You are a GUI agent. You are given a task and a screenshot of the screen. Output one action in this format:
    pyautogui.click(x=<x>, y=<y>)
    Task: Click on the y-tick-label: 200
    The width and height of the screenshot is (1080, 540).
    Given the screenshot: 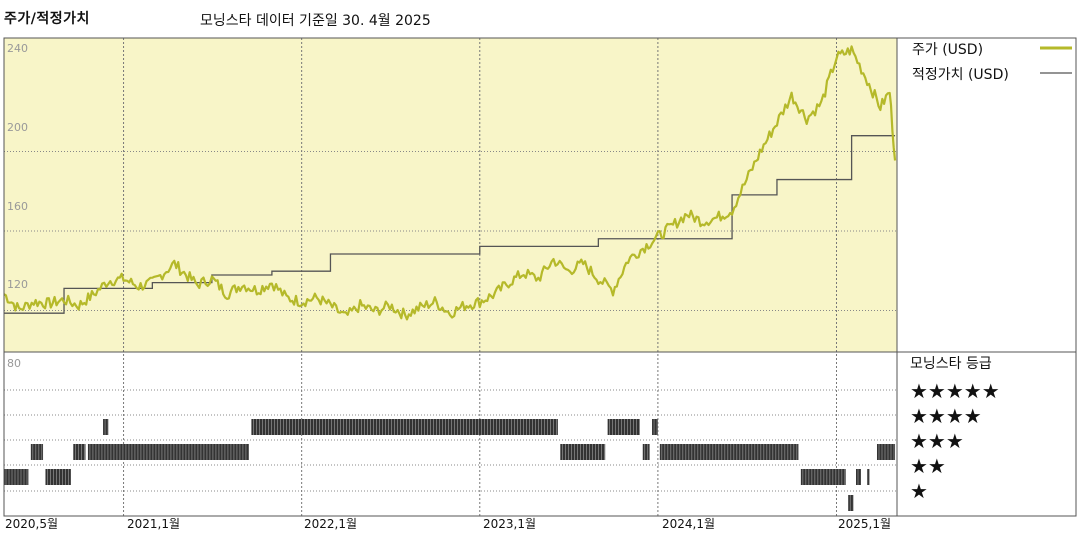 What is the action you would take?
    pyautogui.click(x=17, y=127)
    